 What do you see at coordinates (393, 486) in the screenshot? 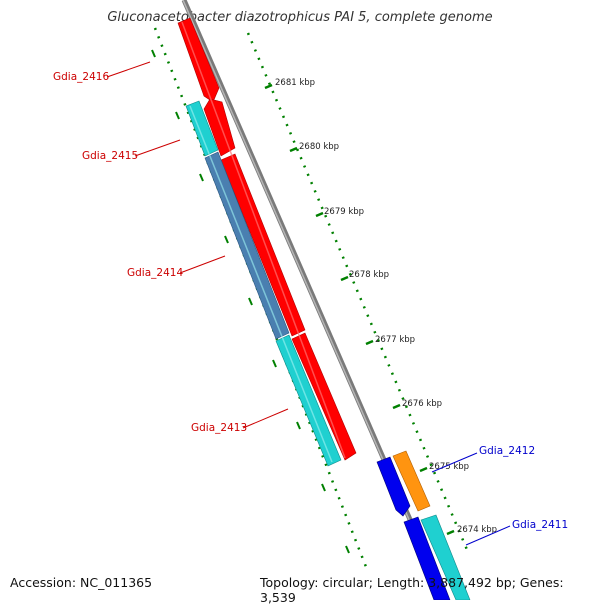
I see `gene-2412-blue-arrow` at bounding box center [393, 486].